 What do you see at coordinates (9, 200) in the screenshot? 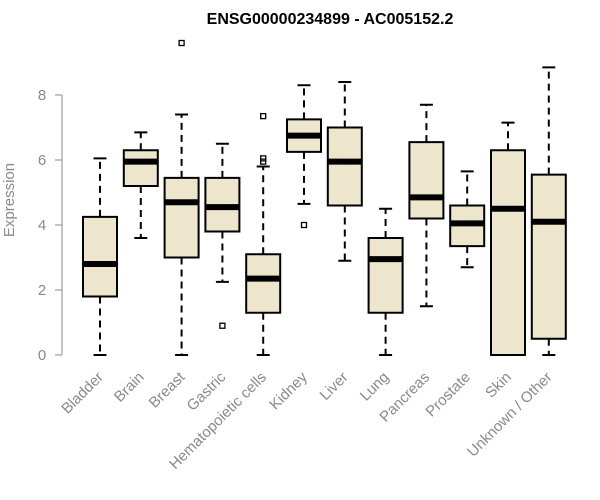
I see `y-axis-label: Expression` at bounding box center [9, 200].